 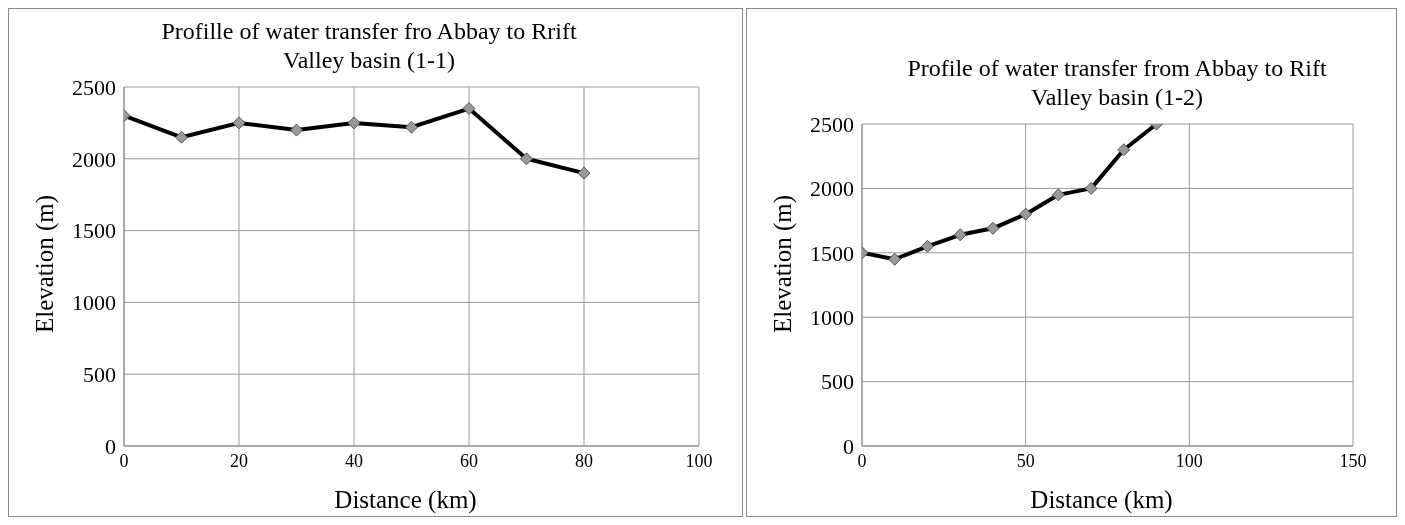 I want to click on x-tick-label: 60, so click(x=469, y=460).